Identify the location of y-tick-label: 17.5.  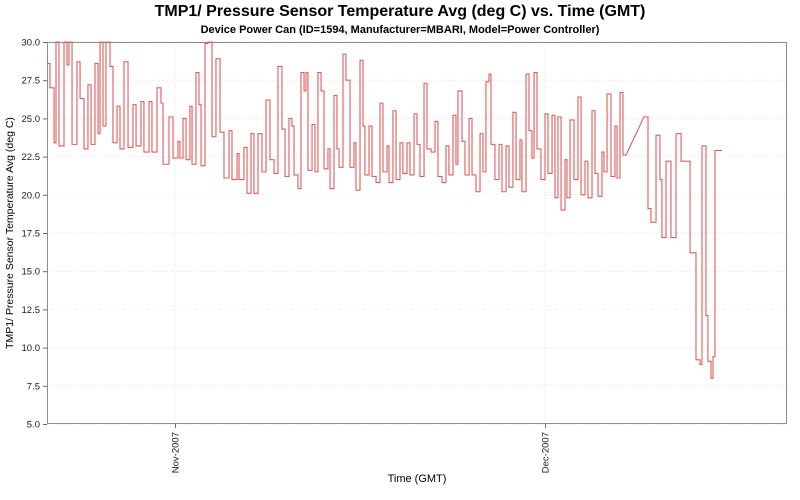
(31, 234).